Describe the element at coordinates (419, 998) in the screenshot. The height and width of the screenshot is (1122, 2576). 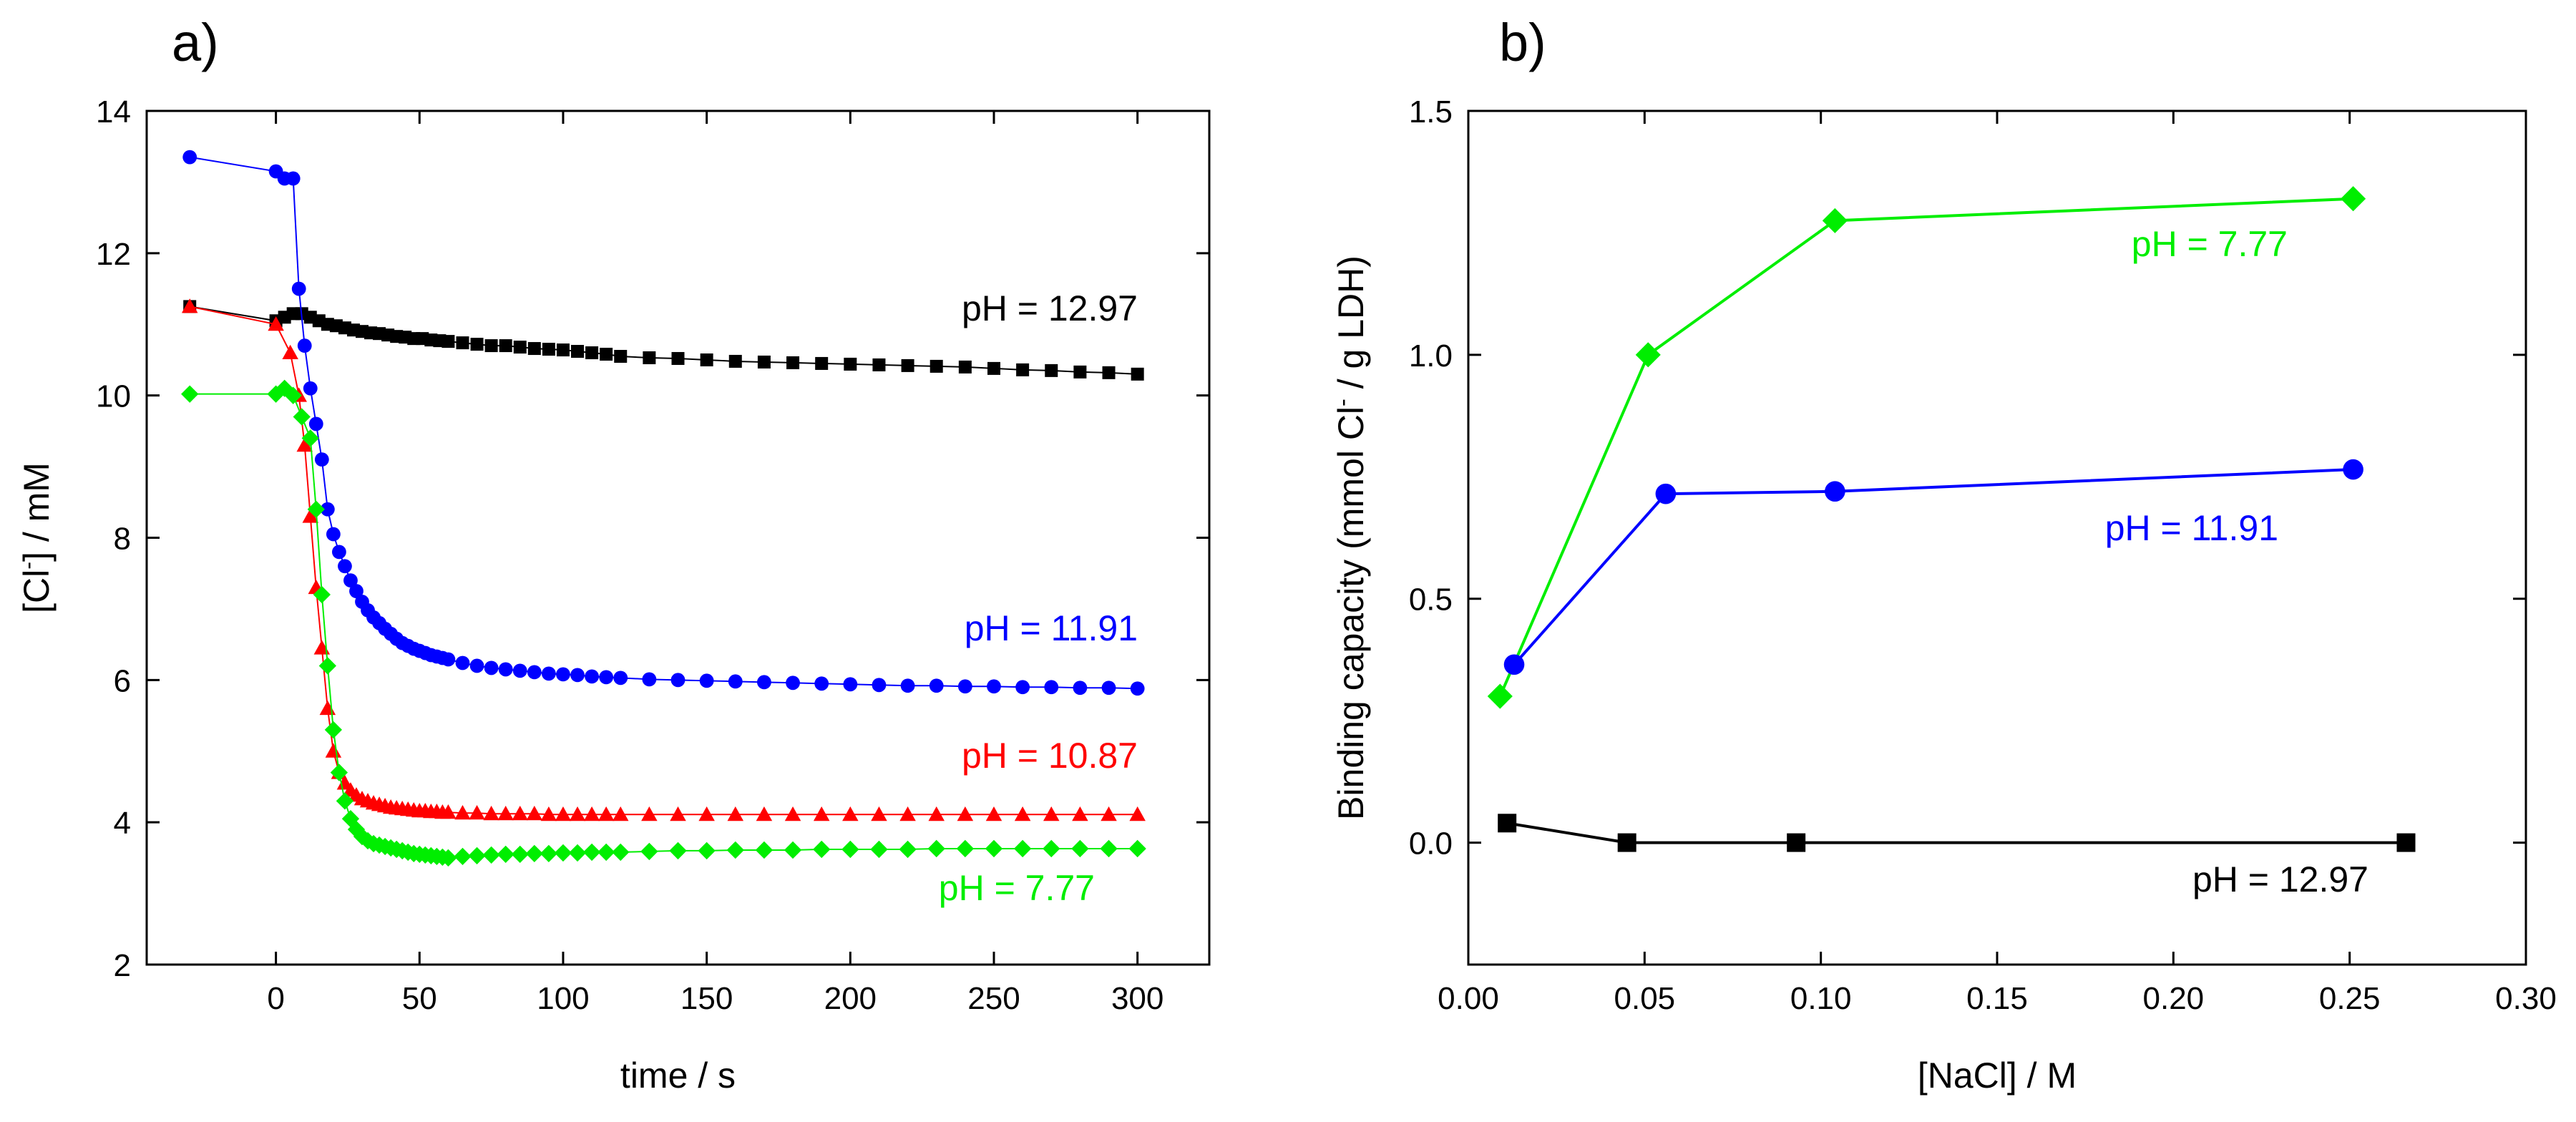
I see `x-tick-label: 50` at that location.